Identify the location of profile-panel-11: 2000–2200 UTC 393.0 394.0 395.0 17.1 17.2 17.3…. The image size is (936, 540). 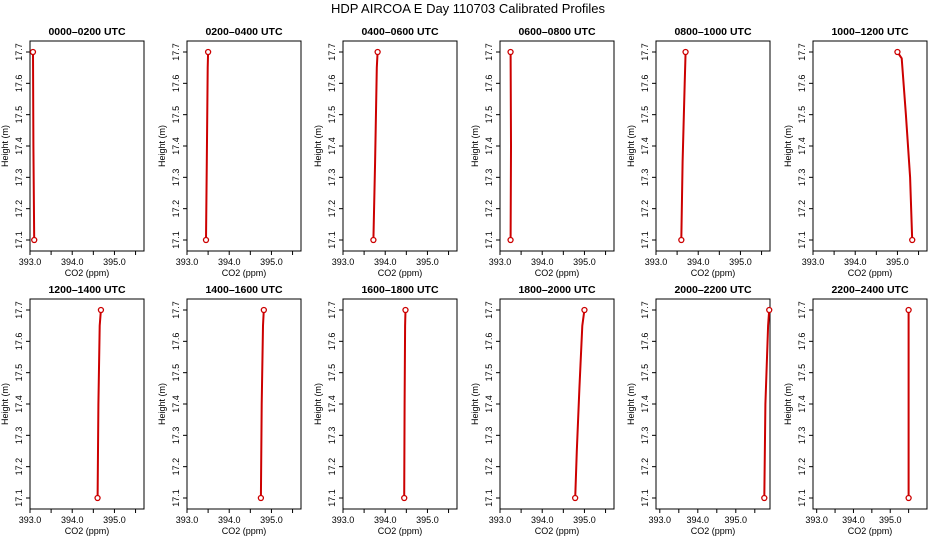
(699, 410).